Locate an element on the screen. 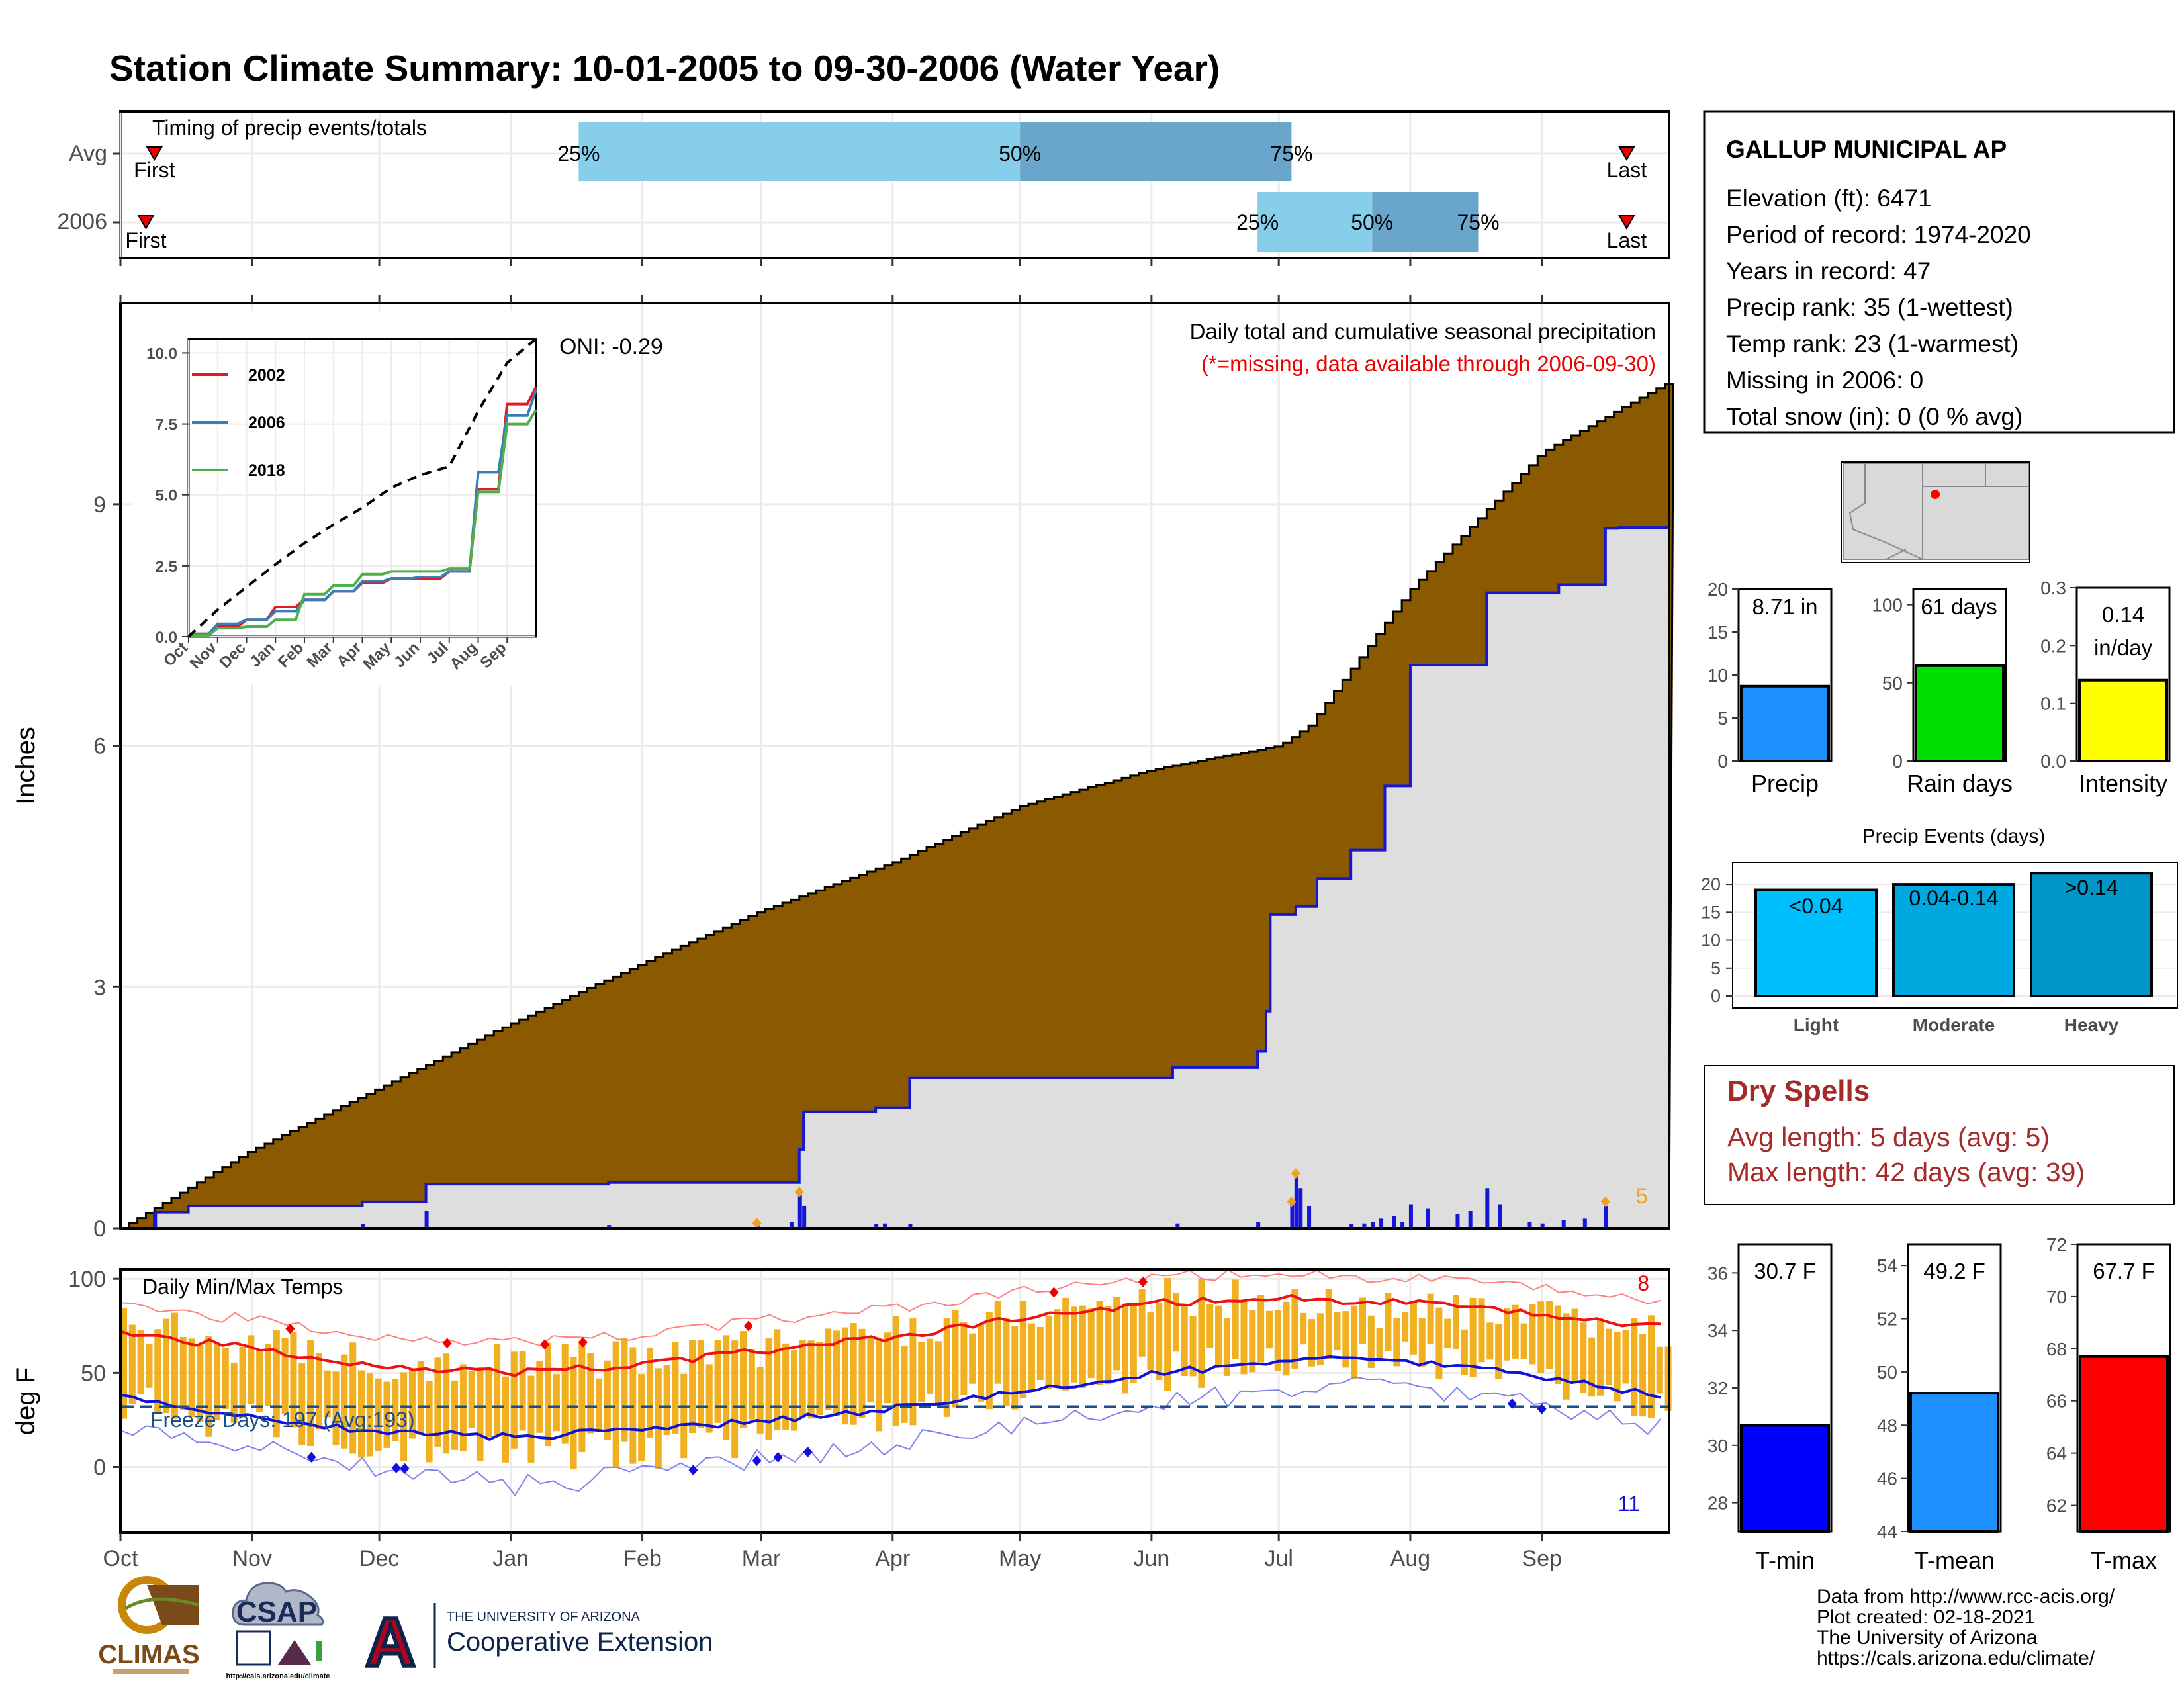 The image size is (2184, 1691). events-y-tick-label: 5 is located at coordinates (1716, 968).